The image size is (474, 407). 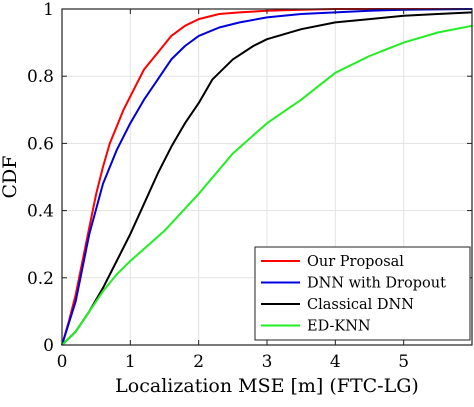 I want to click on legend-label: DNN with Dropout, so click(x=376, y=284).